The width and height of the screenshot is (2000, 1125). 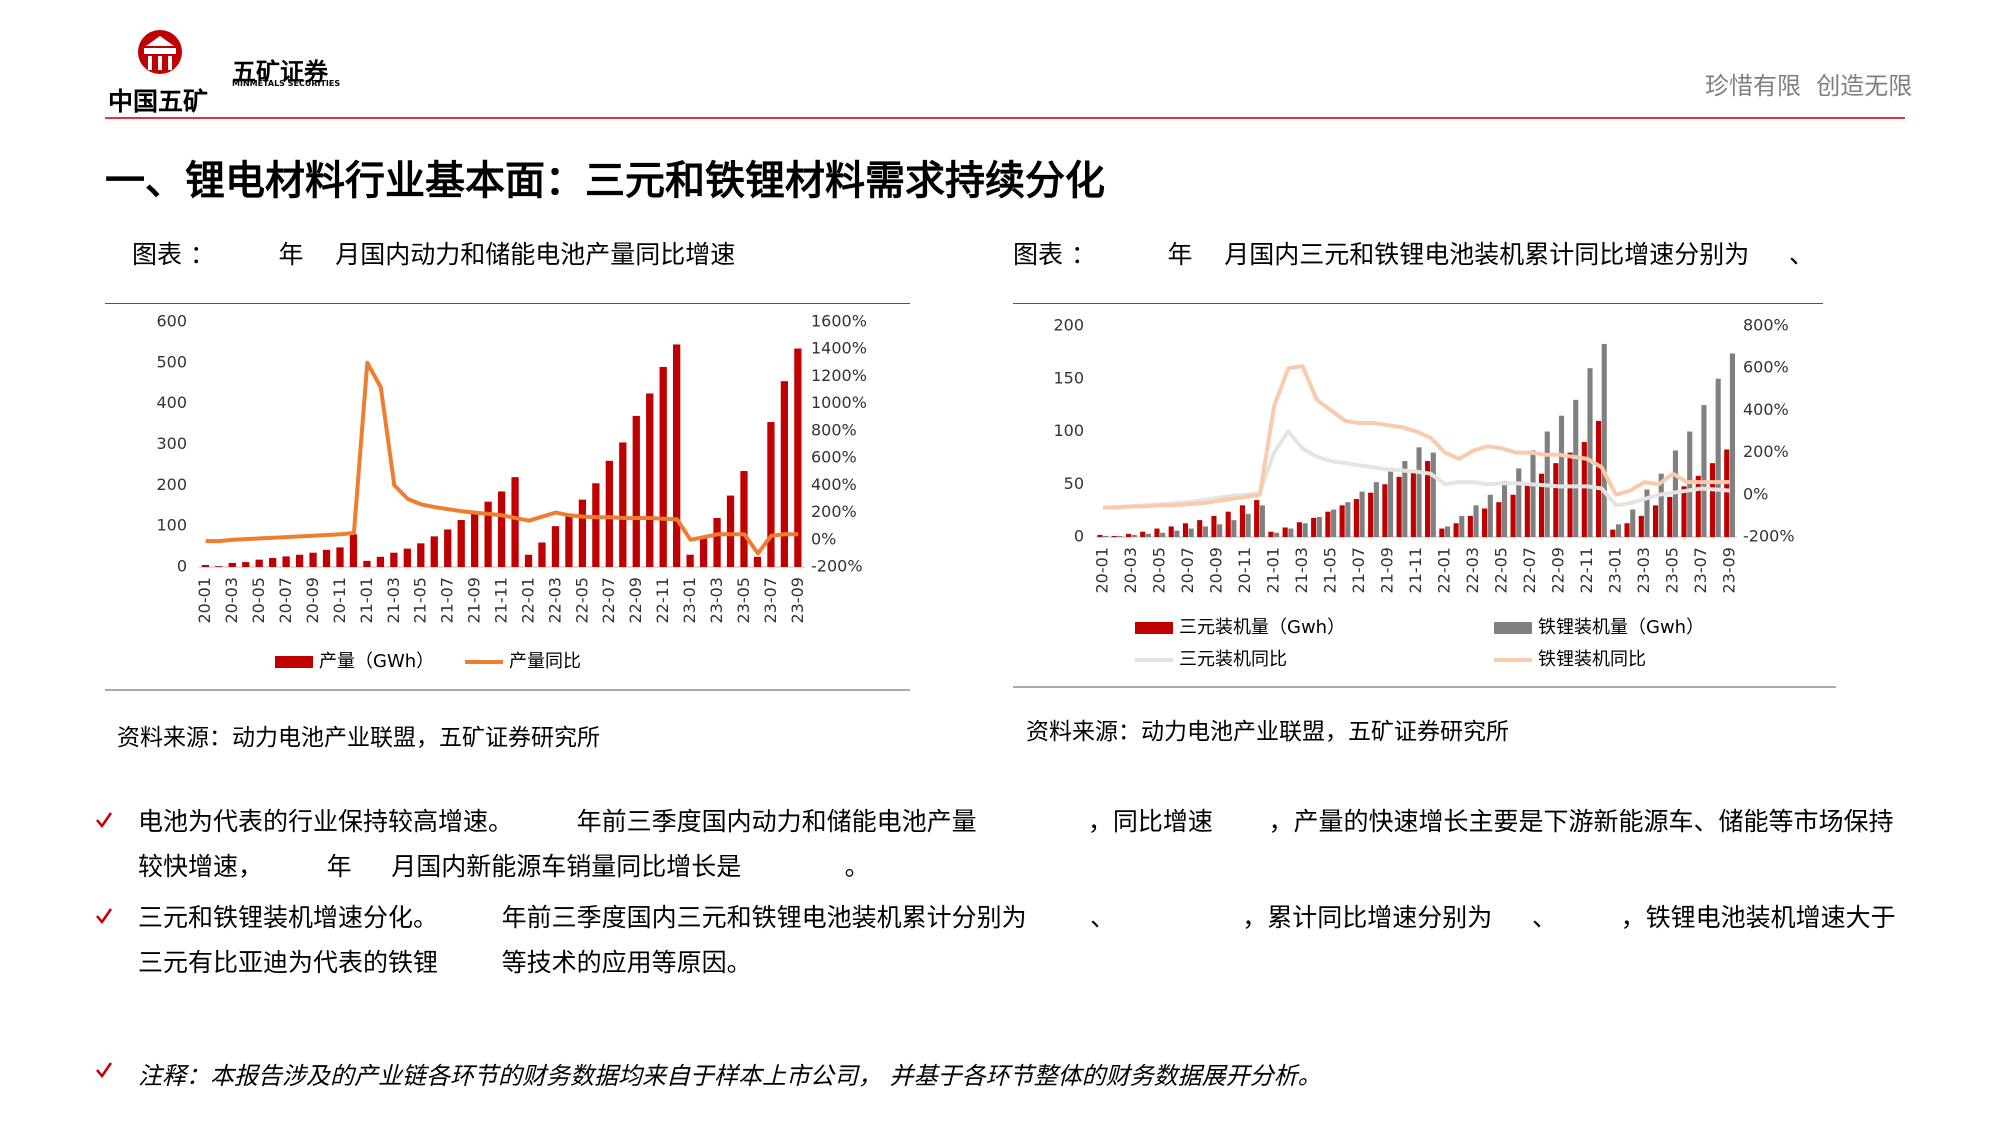 I want to click on x-tick-label: 22-07, so click(x=1529, y=570).